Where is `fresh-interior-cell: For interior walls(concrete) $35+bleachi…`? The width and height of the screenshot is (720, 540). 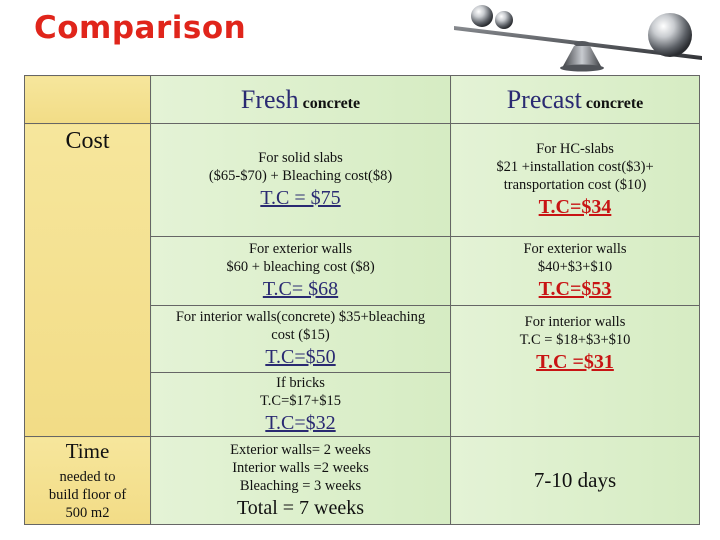 fresh-interior-cell: For interior walls(concrete) $35+bleachi… is located at coordinates (300, 339).